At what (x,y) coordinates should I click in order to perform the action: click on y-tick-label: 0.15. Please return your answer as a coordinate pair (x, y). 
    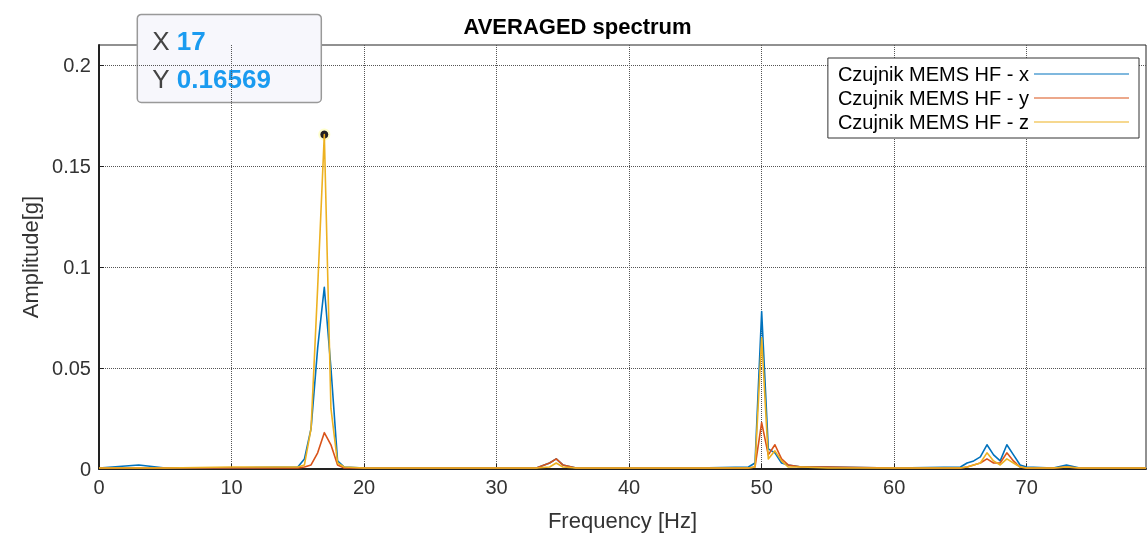
    Looking at the image, I should click on (71, 166).